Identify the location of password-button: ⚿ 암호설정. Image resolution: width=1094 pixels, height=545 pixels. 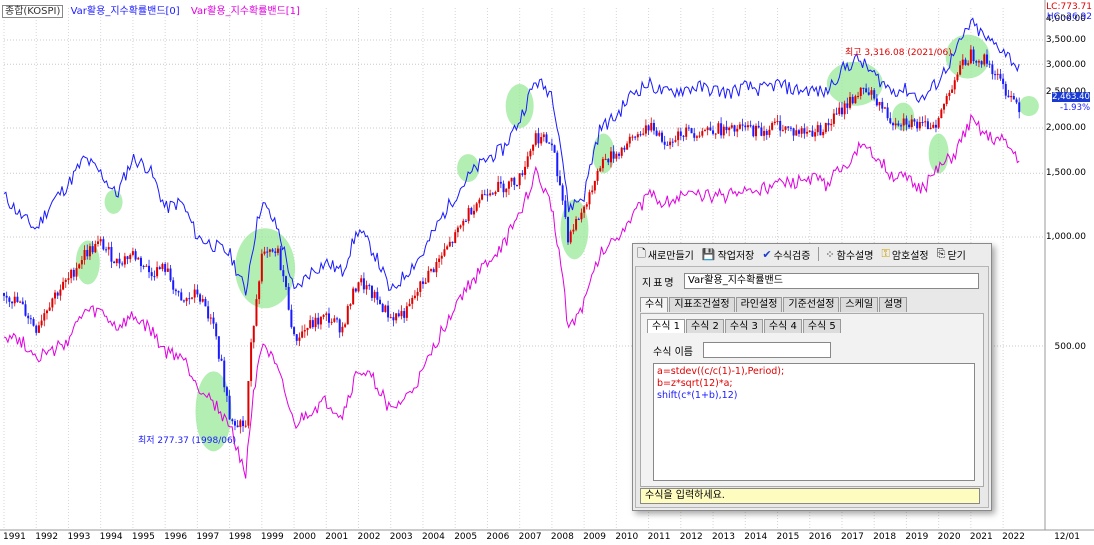
(905, 254).